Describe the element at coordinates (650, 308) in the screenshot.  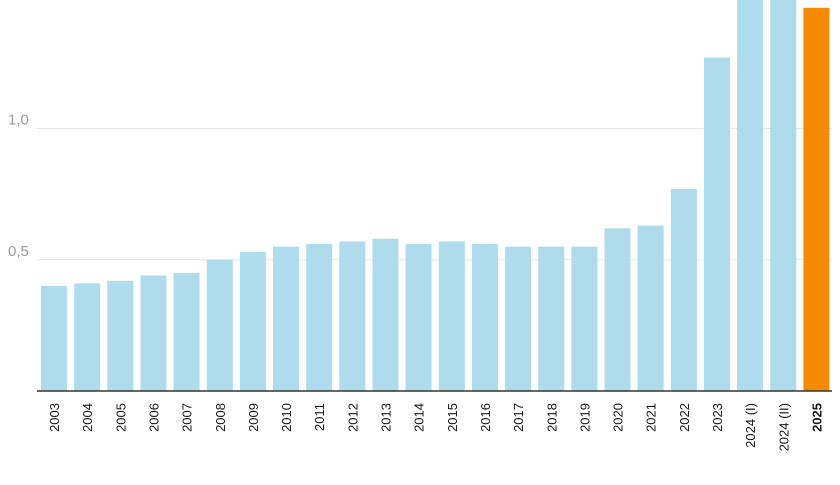
I see `bar-2021` at that location.